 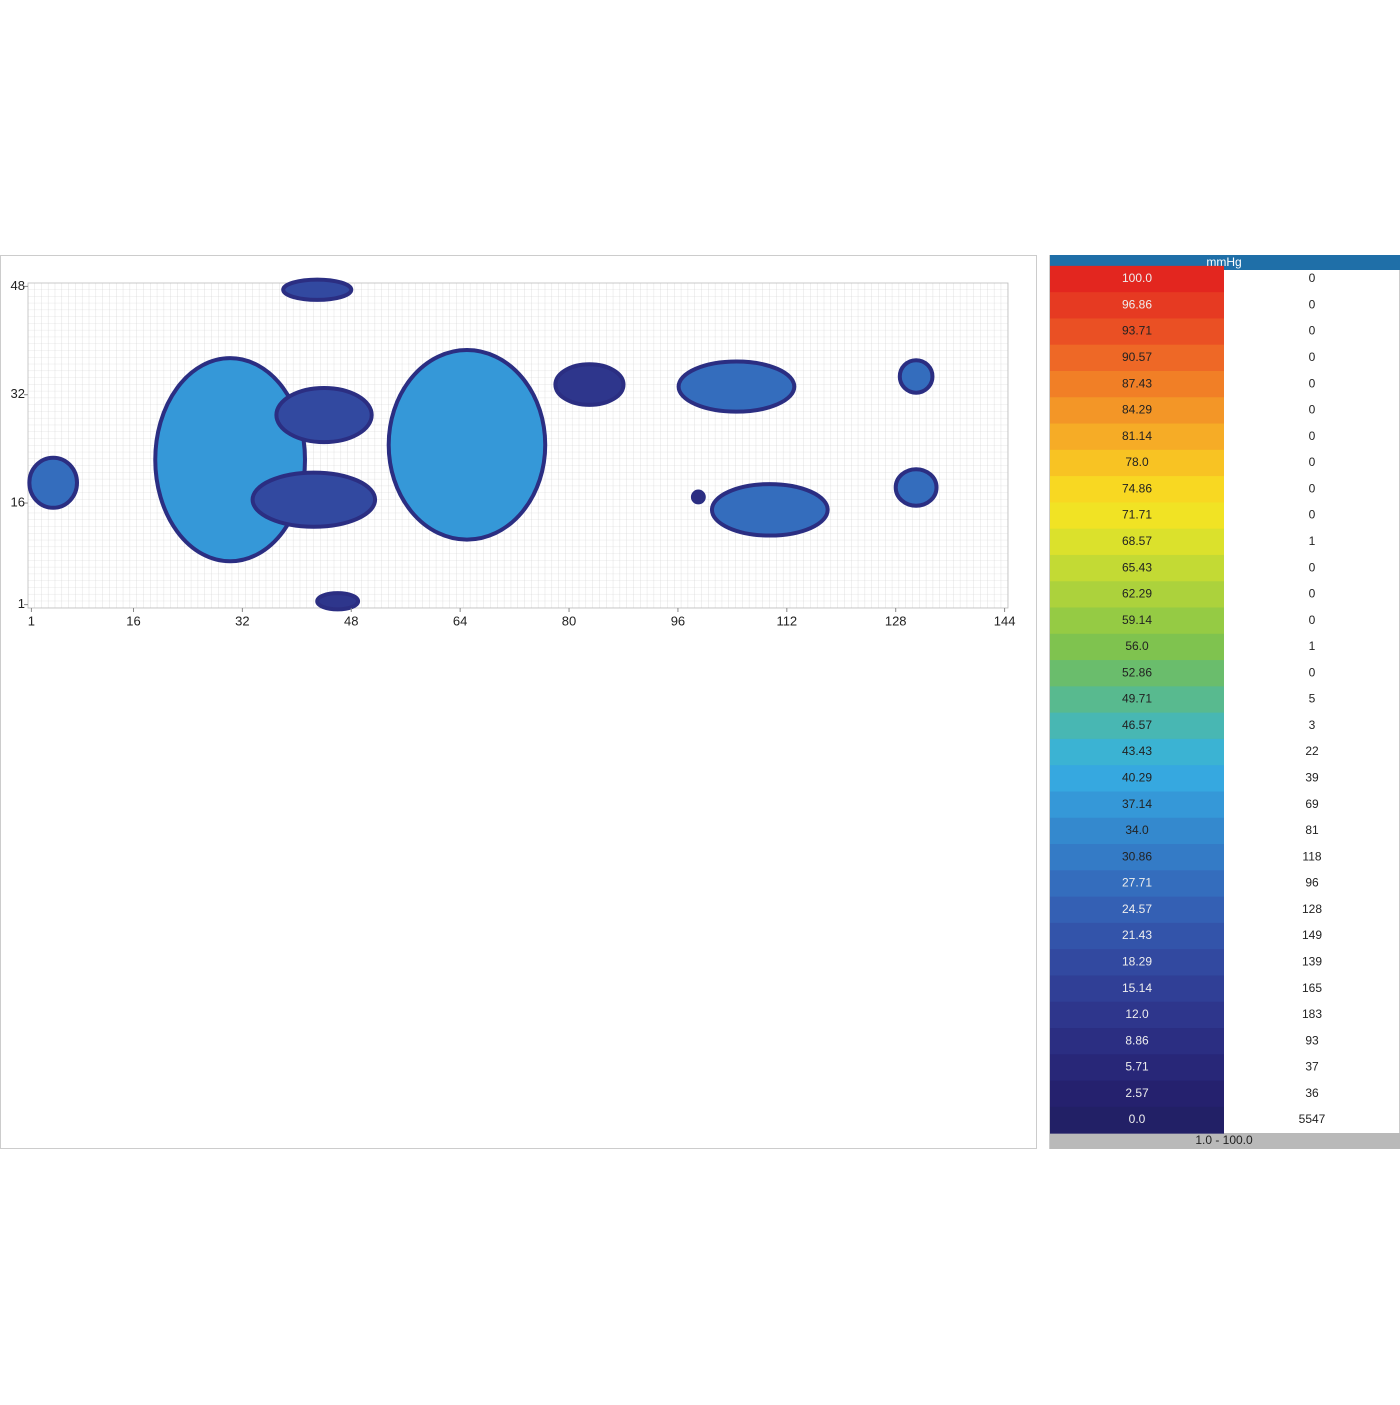 I want to click on legend-count: 96, so click(x=1312, y=883).